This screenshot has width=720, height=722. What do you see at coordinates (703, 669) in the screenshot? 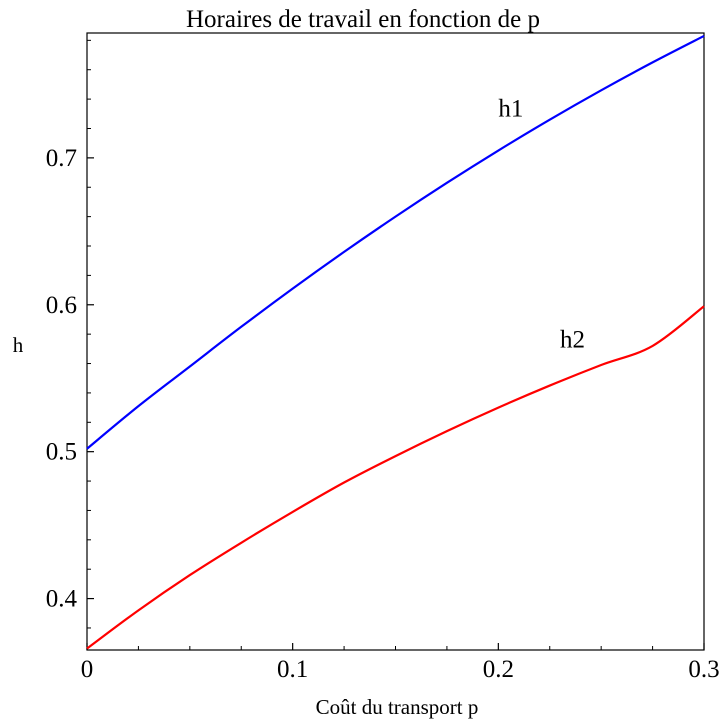
I see `x-tick-label: 0.3` at bounding box center [703, 669].